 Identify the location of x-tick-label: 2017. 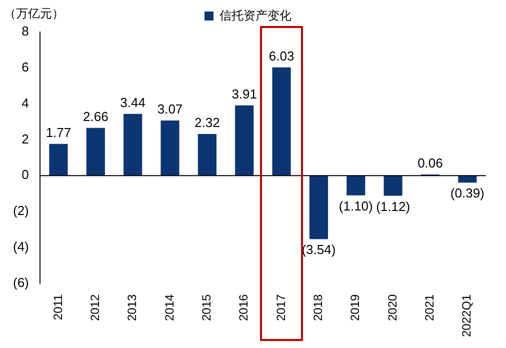
(281, 307).